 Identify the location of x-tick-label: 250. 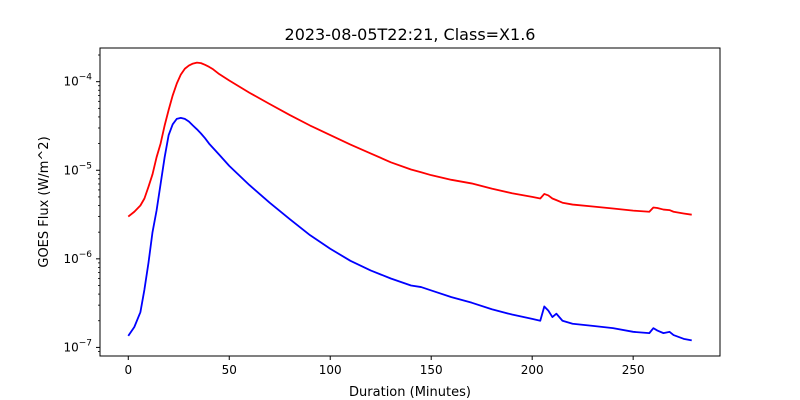
(633, 370).